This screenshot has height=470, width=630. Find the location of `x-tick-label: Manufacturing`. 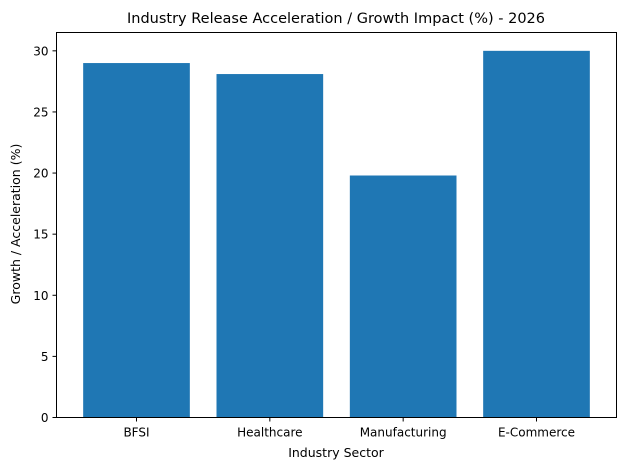

x-tick-label: Manufacturing is located at coordinates (403, 433).